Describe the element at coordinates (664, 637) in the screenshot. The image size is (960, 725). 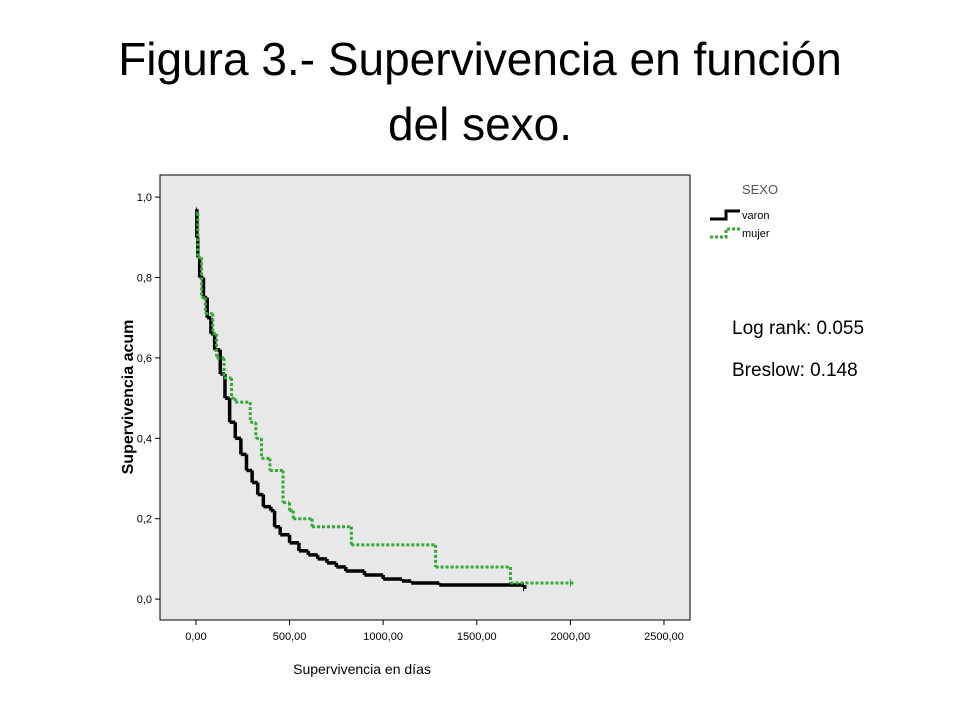
I see `x-tick-label: 2500,00` at that location.